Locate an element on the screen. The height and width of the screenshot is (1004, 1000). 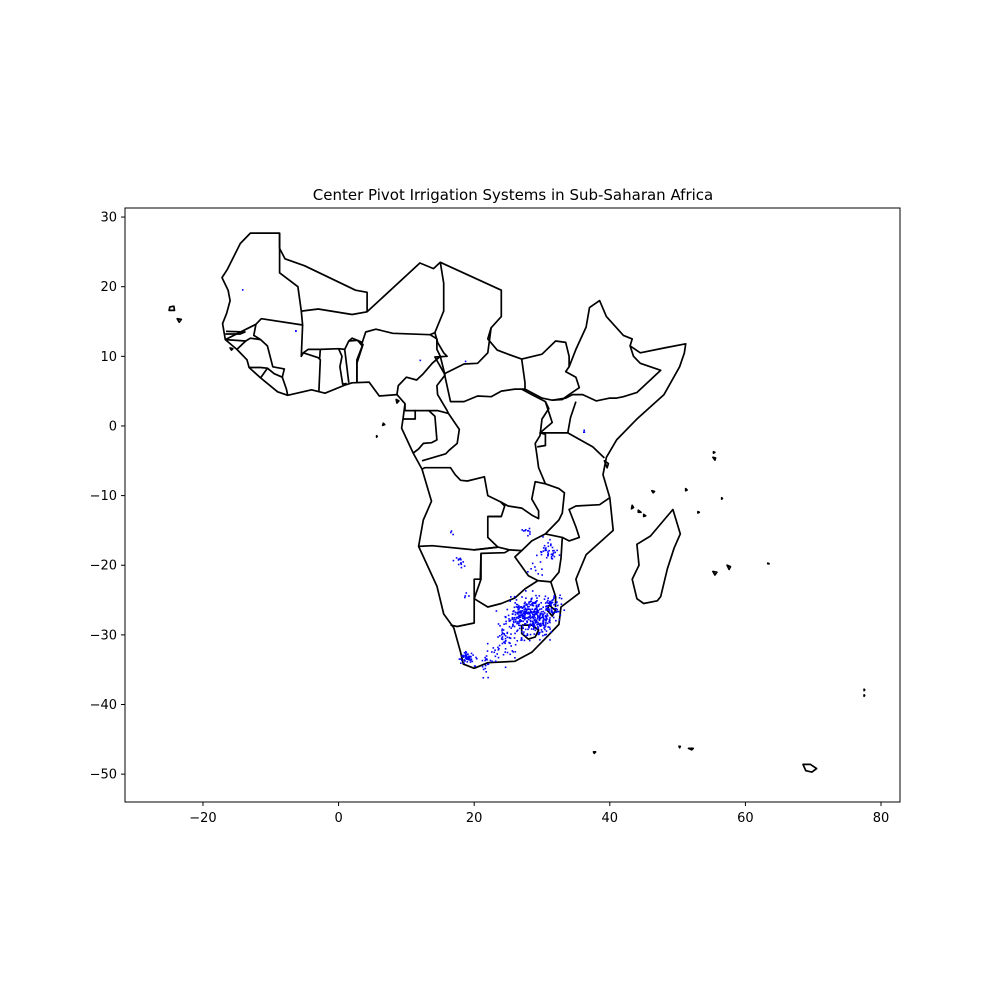
x-tick-label: 80 is located at coordinates (881, 818).